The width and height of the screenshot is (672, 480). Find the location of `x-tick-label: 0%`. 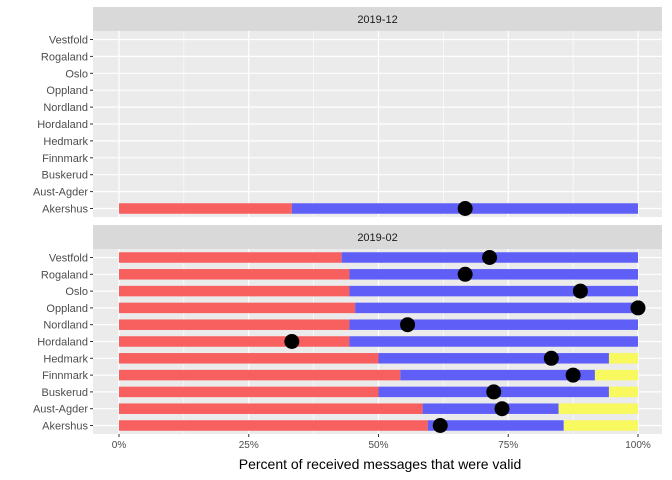

x-tick-label: 0% is located at coordinates (119, 445).